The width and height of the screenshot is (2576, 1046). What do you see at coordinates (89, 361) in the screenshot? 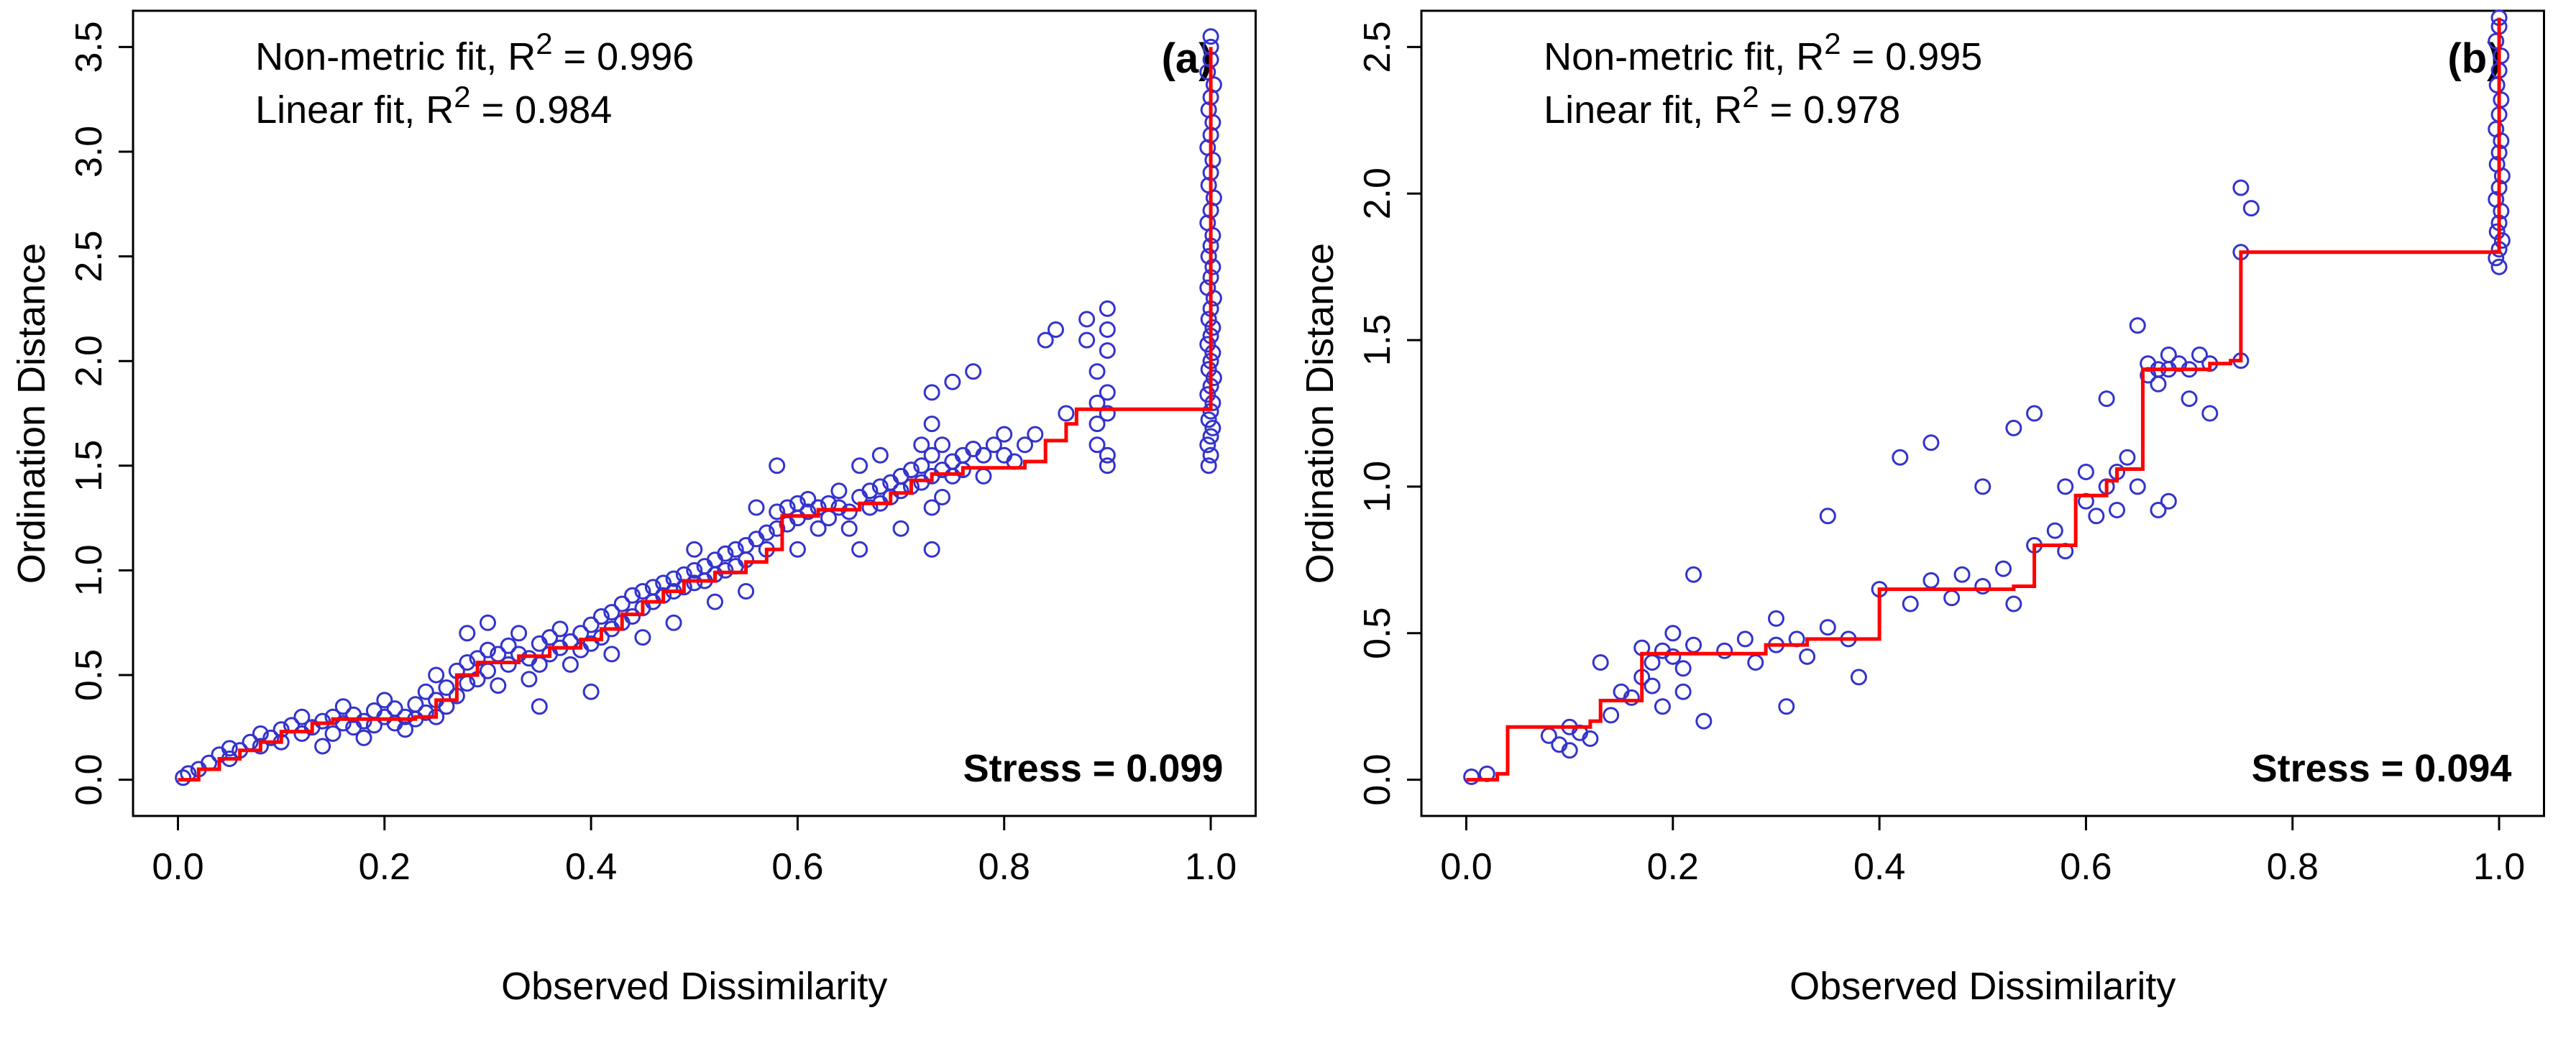
I see `y-tick-label: 2.0` at bounding box center [89, 361].